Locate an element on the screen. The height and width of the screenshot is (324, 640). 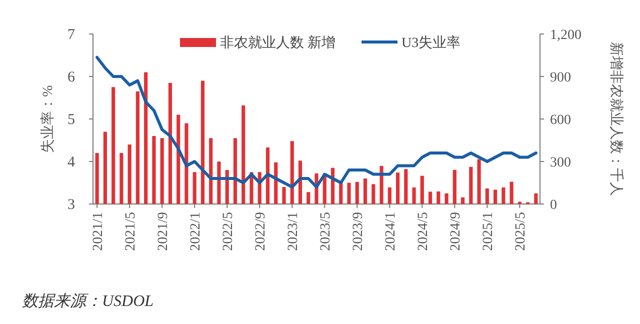
y-tick-label: 3 is located at coordinates (71, 205).